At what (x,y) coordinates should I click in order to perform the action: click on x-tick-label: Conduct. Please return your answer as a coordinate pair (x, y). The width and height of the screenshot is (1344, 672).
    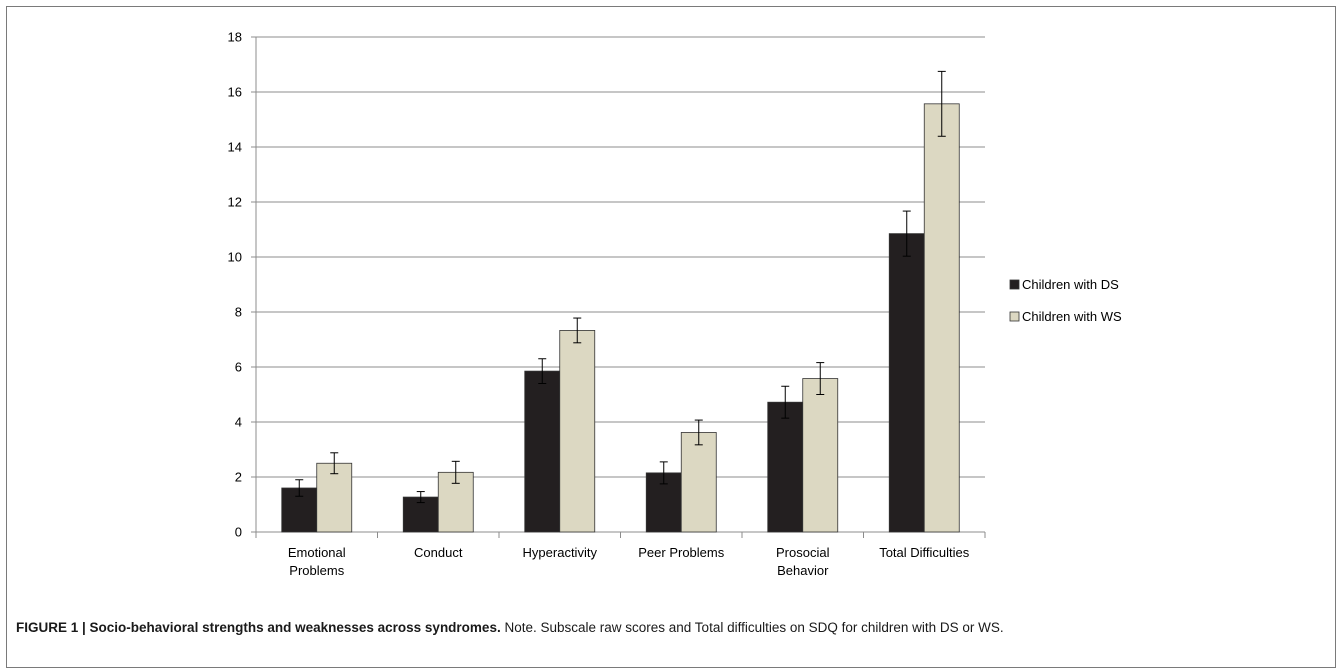
    Looking at the image, I should click on (438, 552).